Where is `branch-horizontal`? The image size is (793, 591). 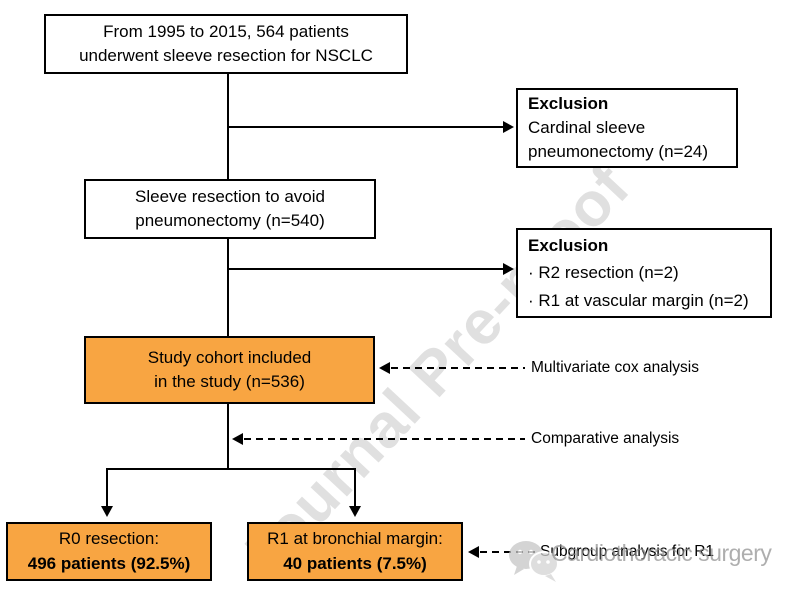 branch-horizontal is located at coordinates (231, 469).